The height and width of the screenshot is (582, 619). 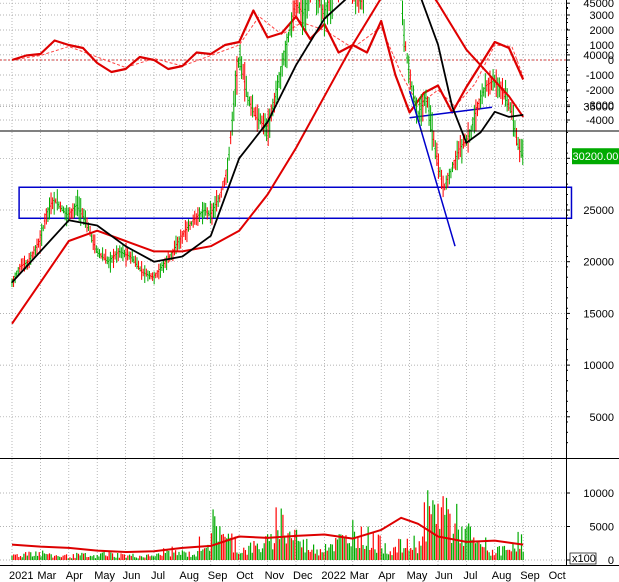 I want to click on macd-tick-label: -4000, so click(x=600, y=121).